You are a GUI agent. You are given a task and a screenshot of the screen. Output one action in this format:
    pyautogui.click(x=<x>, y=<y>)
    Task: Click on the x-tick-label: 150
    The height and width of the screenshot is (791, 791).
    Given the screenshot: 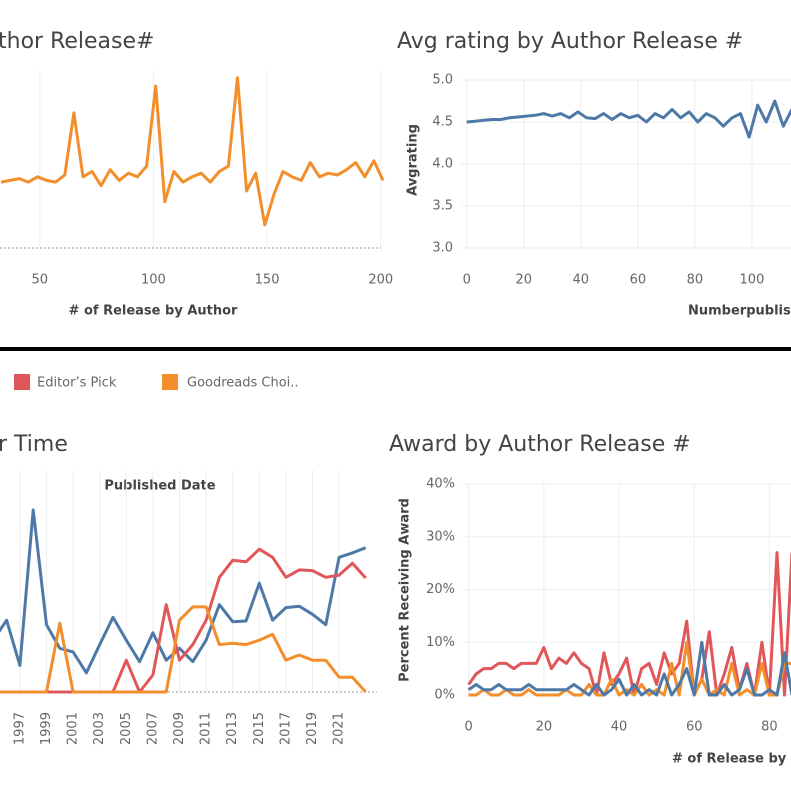 What is the action you would take?
    pyautogui.click(x=267, y=280)
    